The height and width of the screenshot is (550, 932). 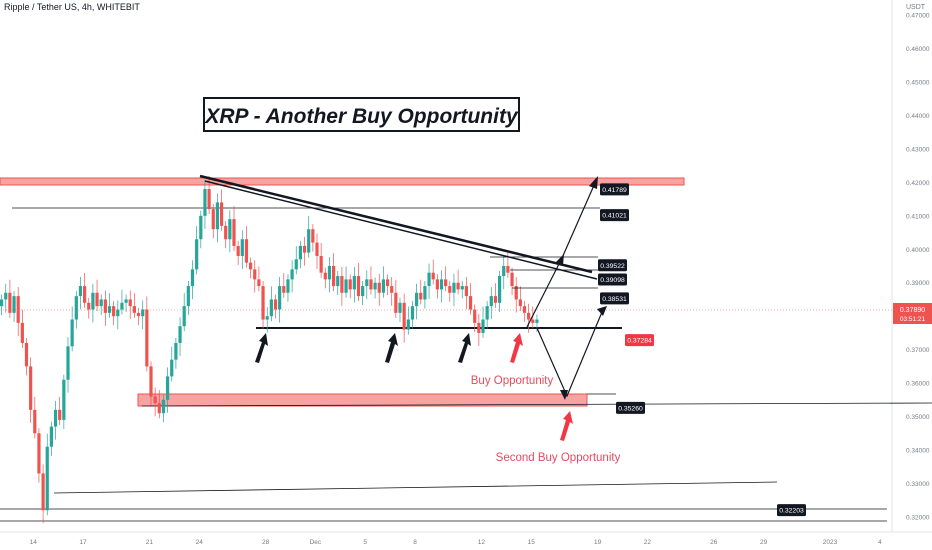 I want to click on projection-path-up, so click(x=561, y=255).